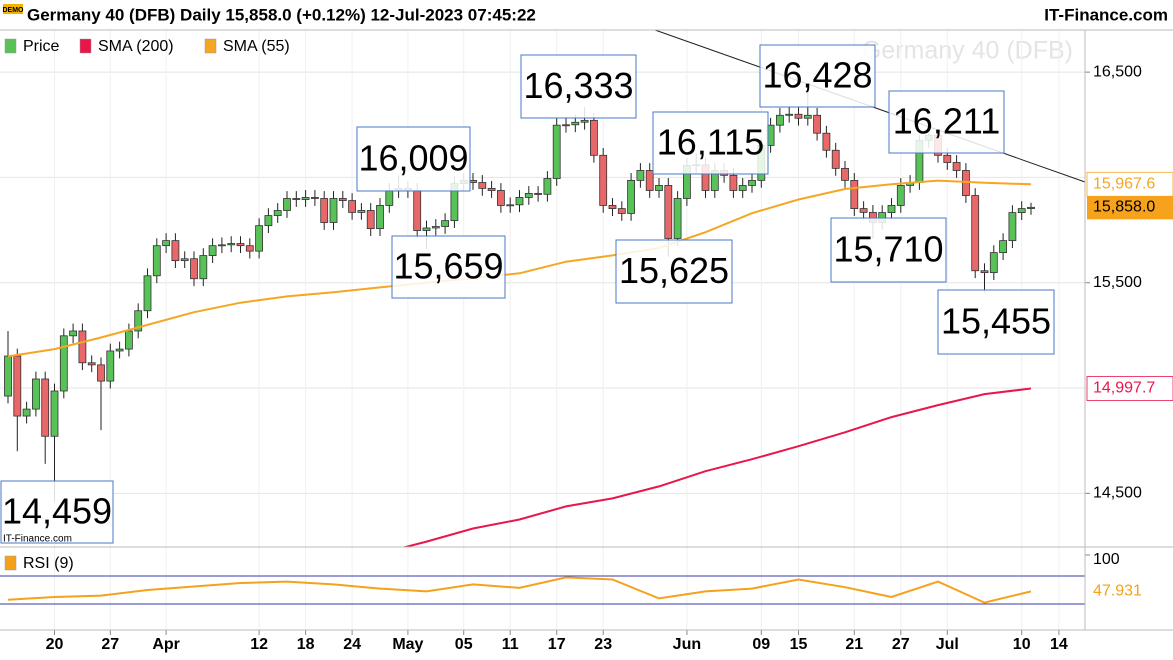 This screenshot has height=660, width=1173. I want to click on annotation-label: 16,009, so click(413, 158).